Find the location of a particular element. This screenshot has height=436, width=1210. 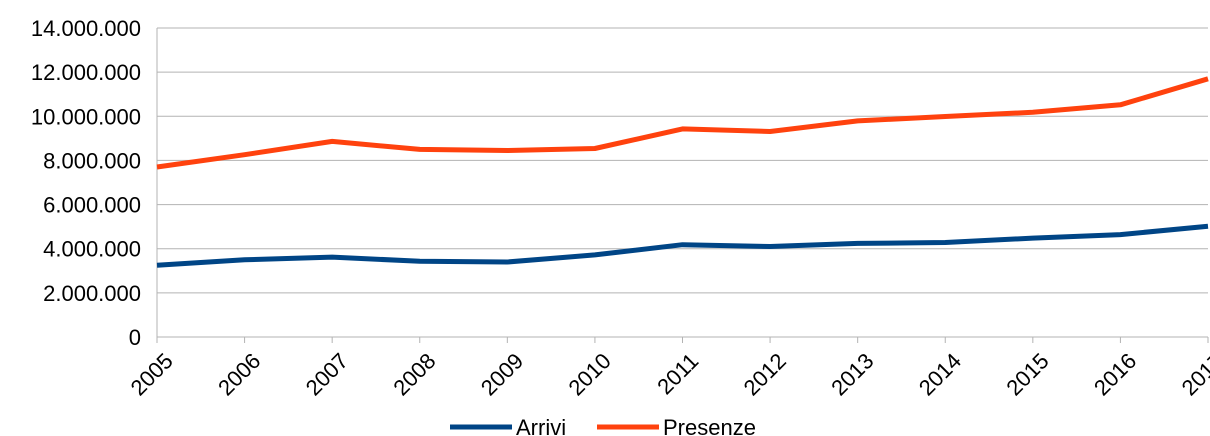

x-tick-label: 2010 is located at coordinates (589, 374).